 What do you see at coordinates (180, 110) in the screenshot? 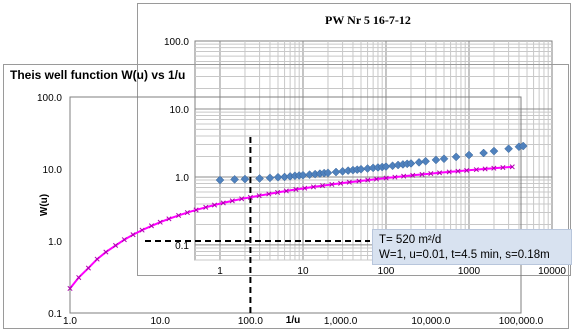
I see `back-y-tick-label: 10.0` at bounding box center [180, 110].